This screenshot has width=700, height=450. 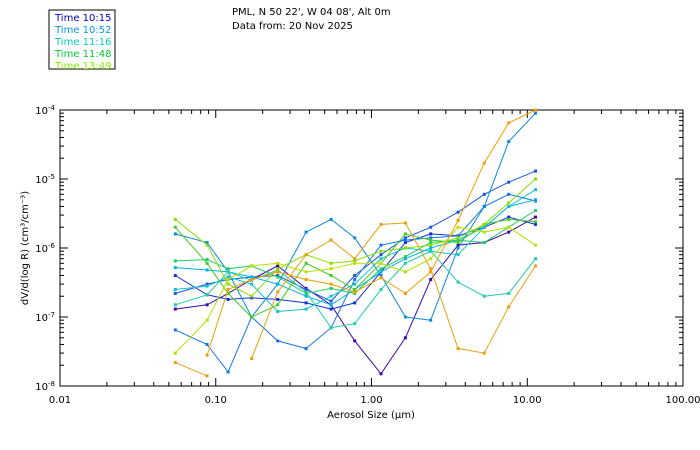 What do you see at coordinates (60, 400) in the screenshot?
I see `x-tick-label: 0.01` at bounding box center [60, 400].